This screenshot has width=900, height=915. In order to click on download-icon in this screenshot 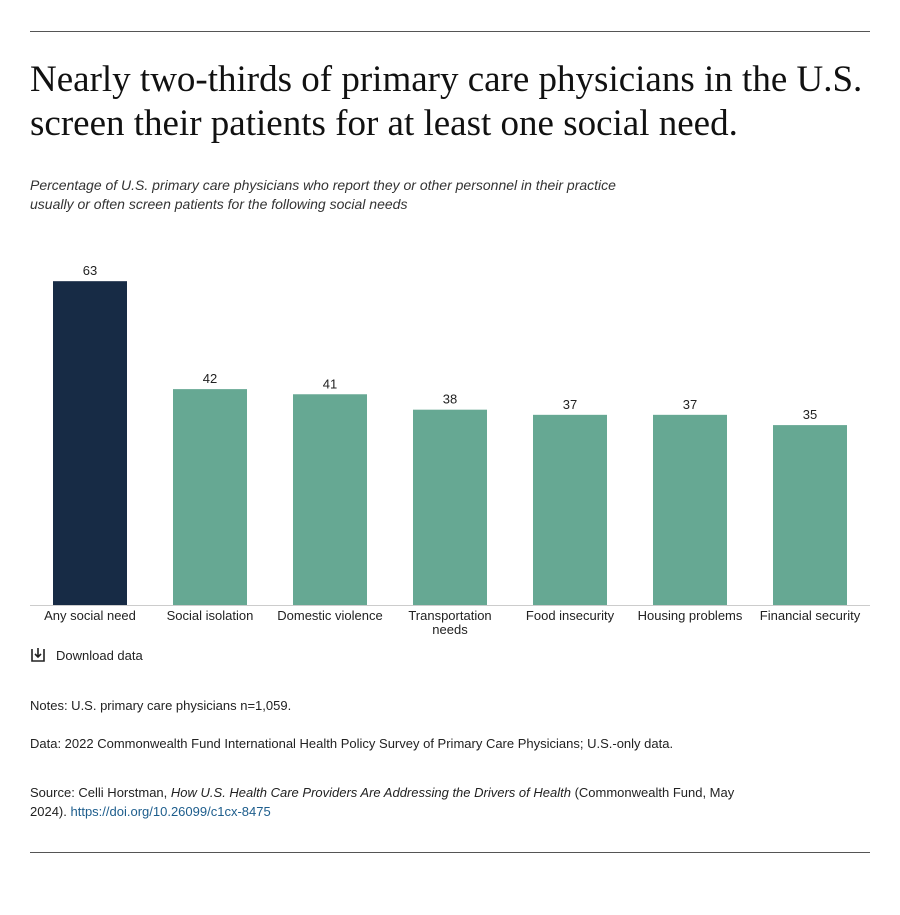, I will do `click(38, 655)`.